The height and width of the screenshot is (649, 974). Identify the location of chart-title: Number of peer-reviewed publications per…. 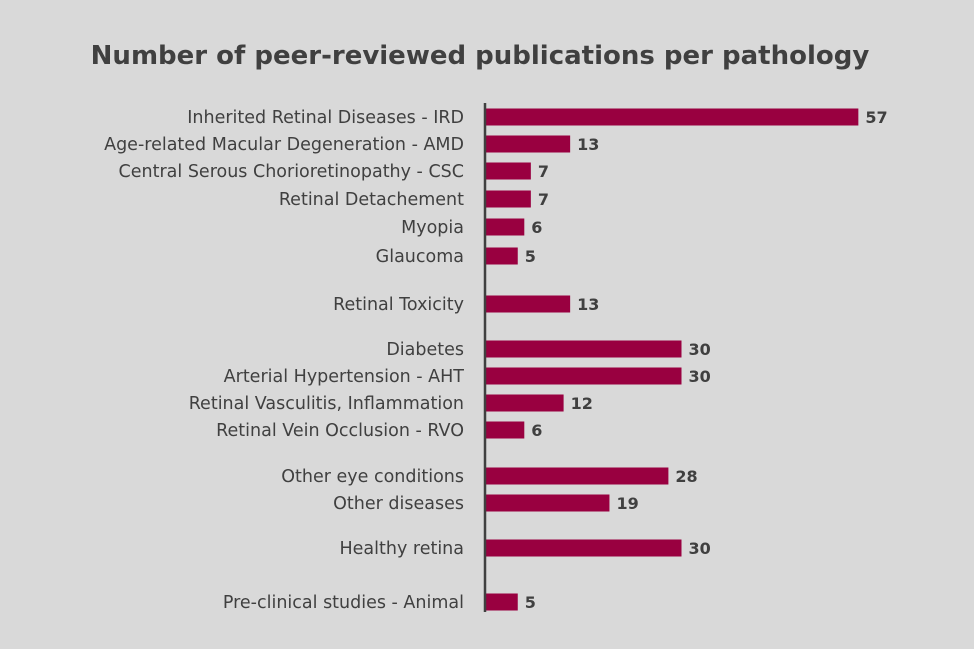
(480, 56).